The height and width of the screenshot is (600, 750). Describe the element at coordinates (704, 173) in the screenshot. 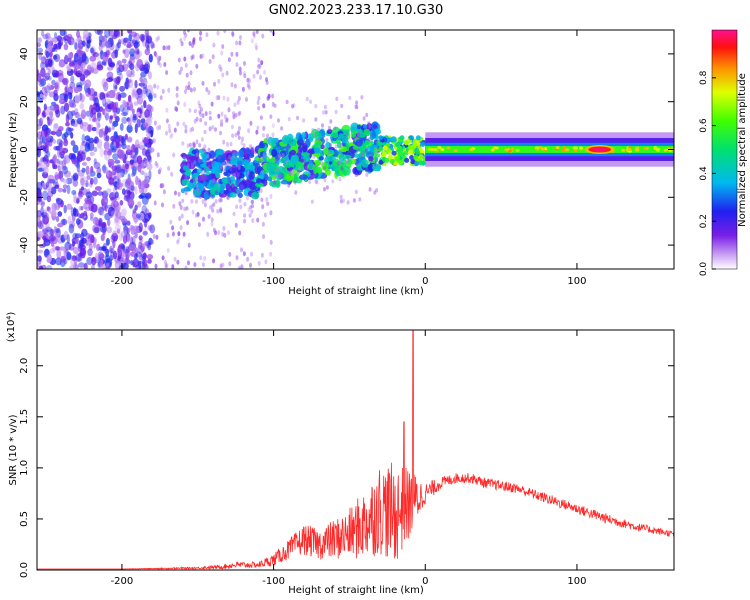

I see `colorbar-tick-label: 0.4` at that location.